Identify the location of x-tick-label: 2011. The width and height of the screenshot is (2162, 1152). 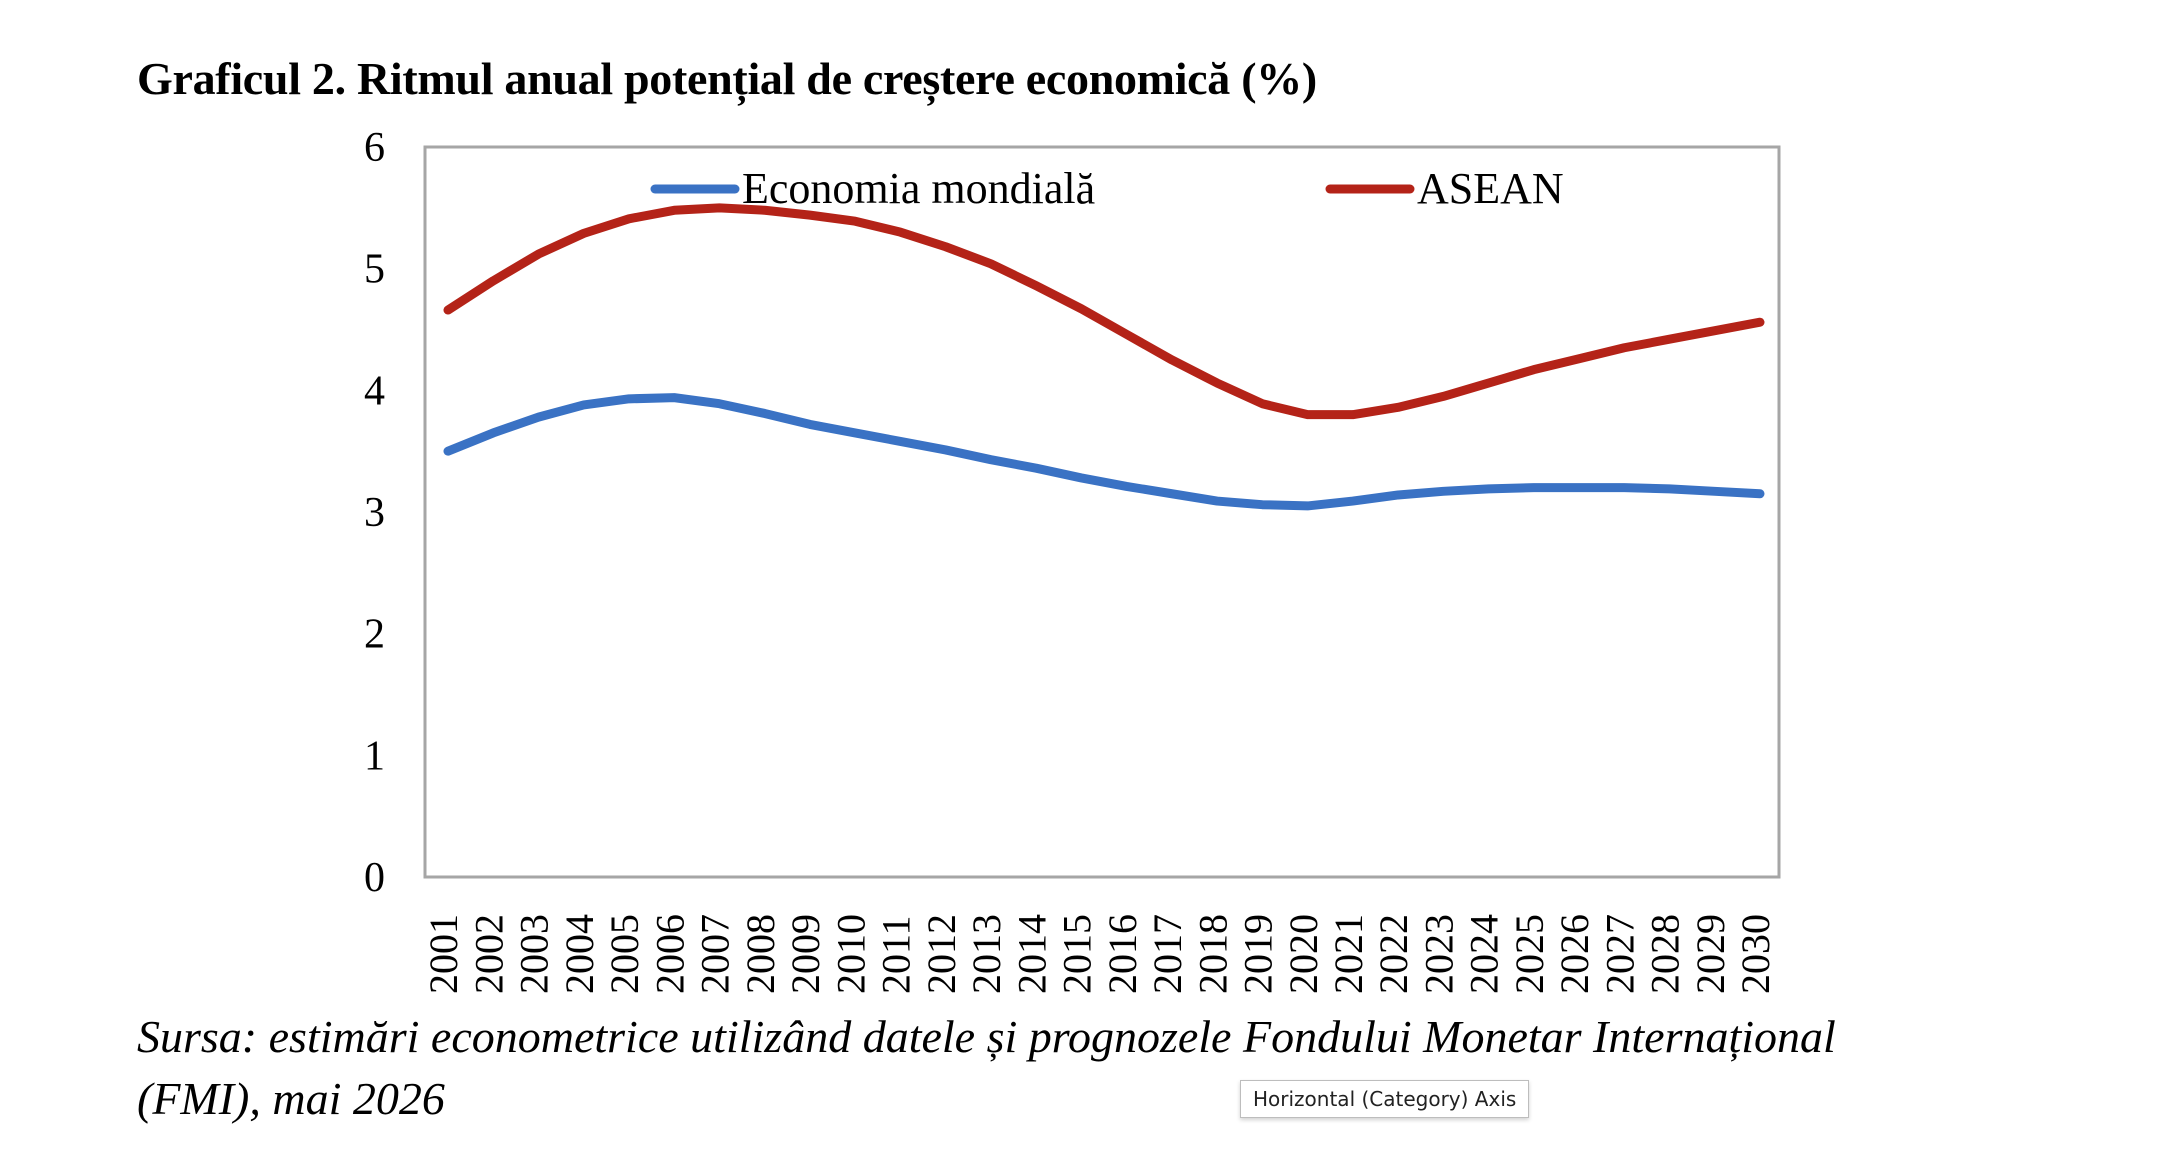
(896, 954).